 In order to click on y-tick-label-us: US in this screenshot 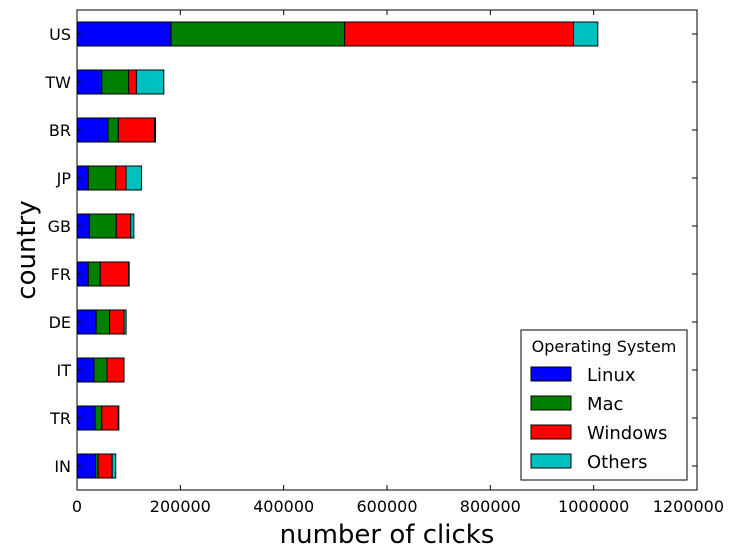, I will do `click(60, 34)`.